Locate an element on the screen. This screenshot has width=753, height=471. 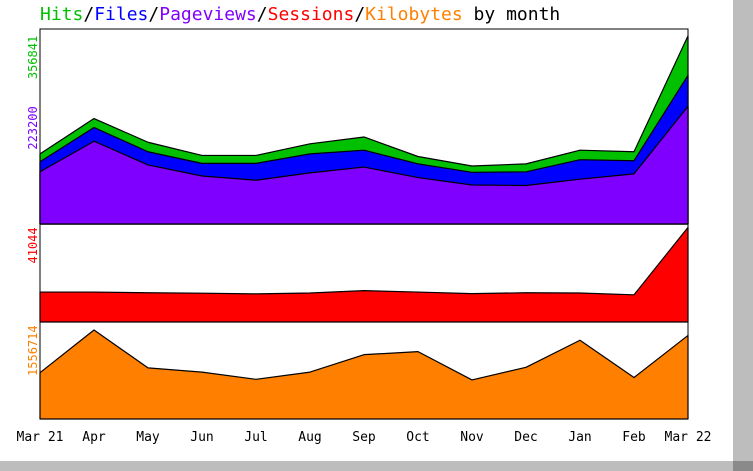
title-part: Pageviews is located at coordinates (208, 14).